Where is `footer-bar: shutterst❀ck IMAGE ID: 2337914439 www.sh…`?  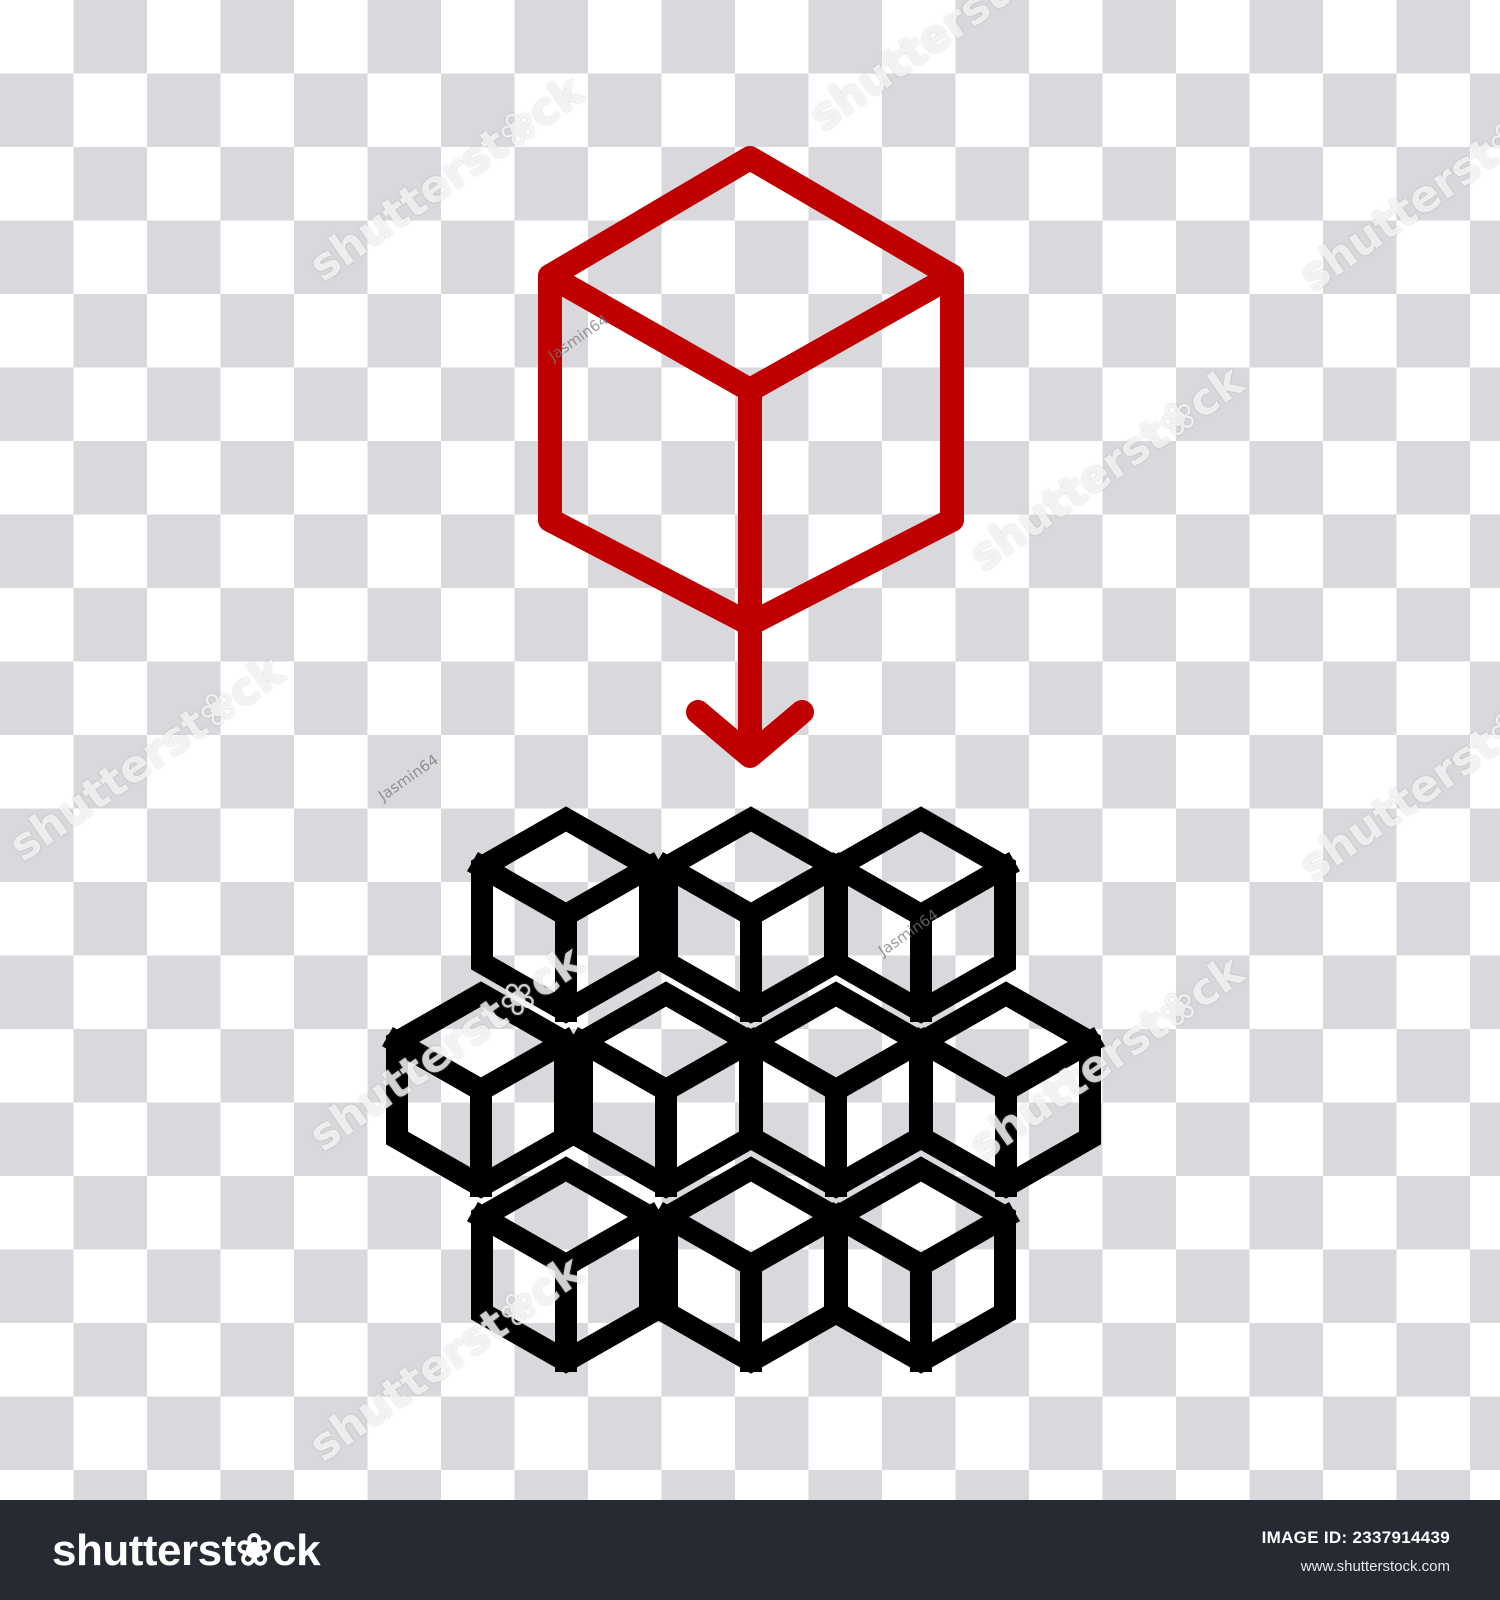
footer-bar: shutterst❀ck IMAGE ID: 2337914439 www.sh… is located at coordinates (750, 1550).